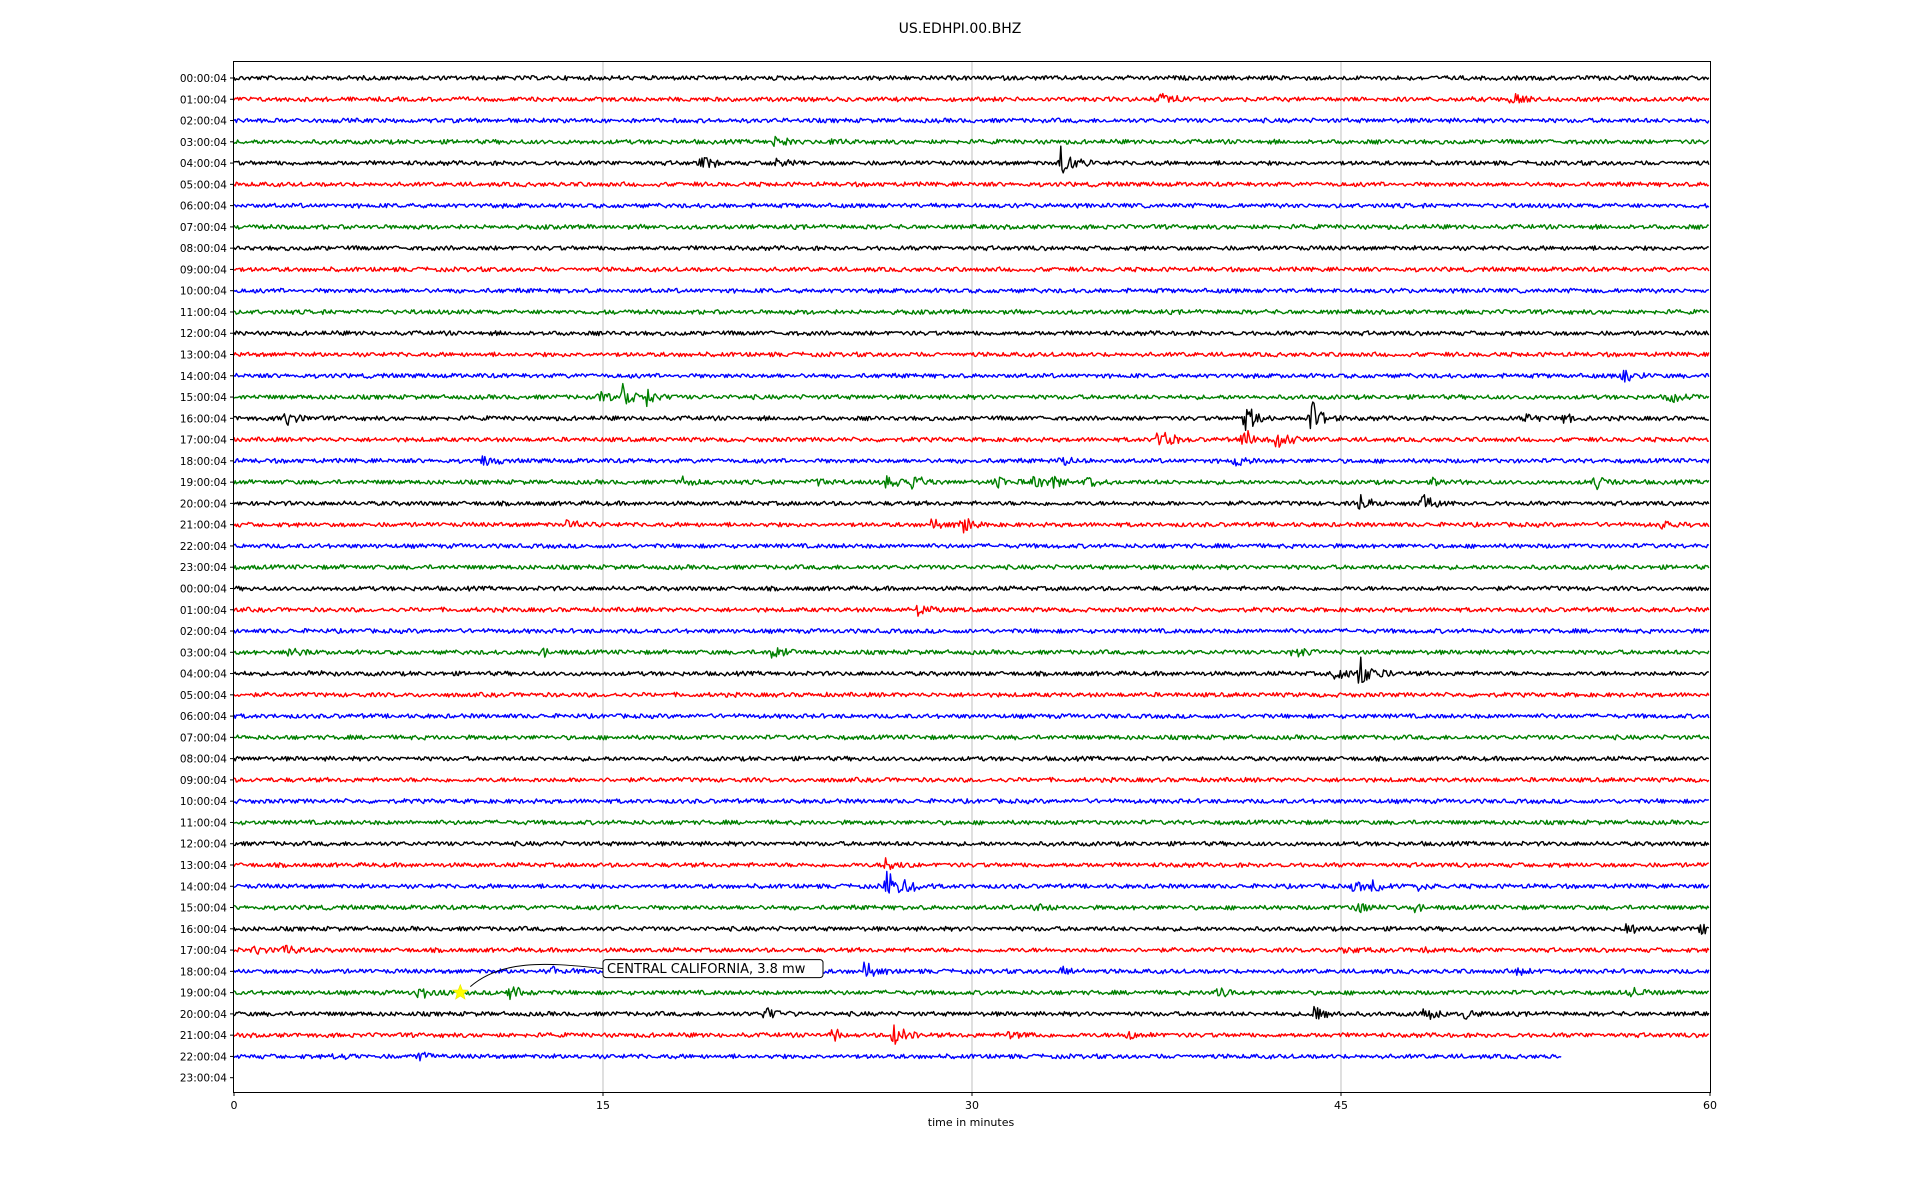  I want to click on annotation-box, so click(713, 969).